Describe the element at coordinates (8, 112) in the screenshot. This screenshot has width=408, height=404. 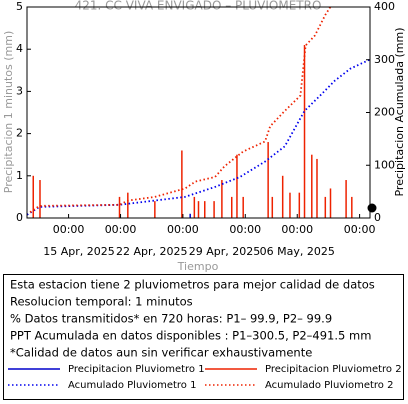
I see `y-axis-label: Precipitacion 1 minutos (mm)` at that location.